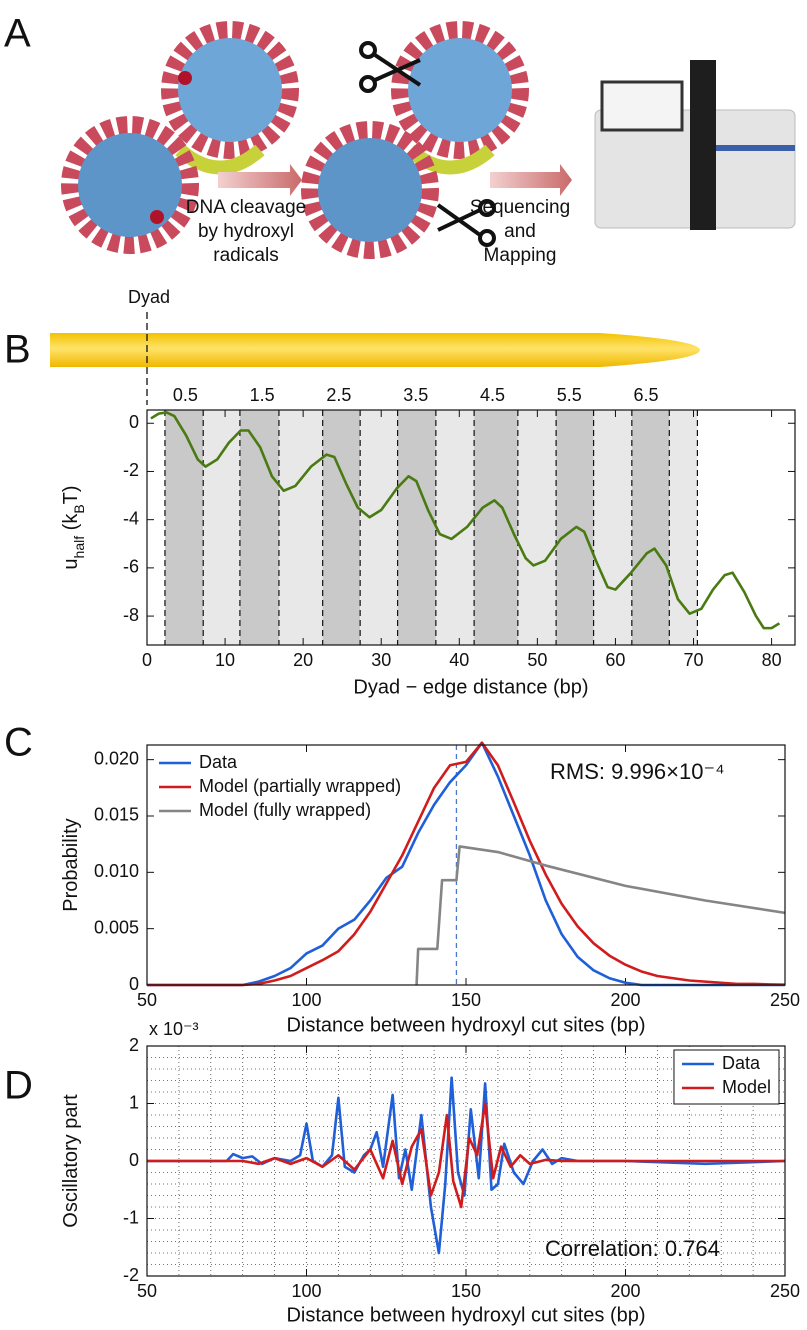  I want to click on caption: and, so click(520, 231).